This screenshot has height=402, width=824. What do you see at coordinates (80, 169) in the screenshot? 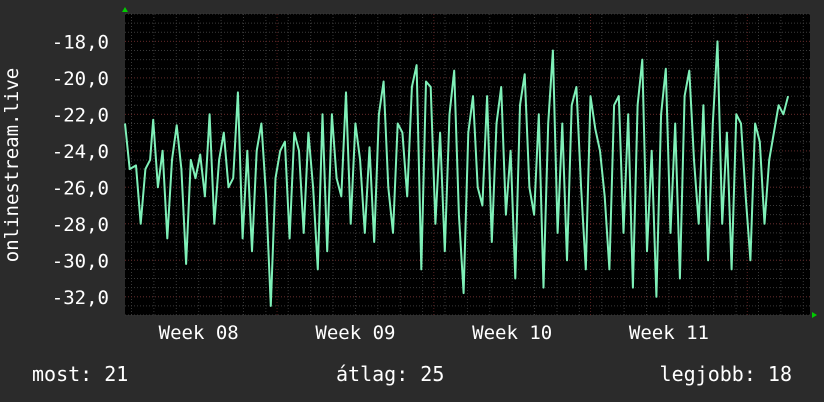
I see `y-tick-labels: -18,0 -20,0 -22,0 -24,0 -26,0 -28,0 -30,0 -32,0` at bounding box center [80, 169].